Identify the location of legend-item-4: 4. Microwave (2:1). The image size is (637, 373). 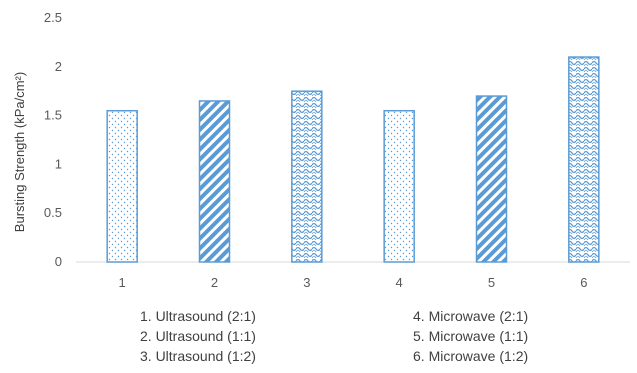
(471, 316).